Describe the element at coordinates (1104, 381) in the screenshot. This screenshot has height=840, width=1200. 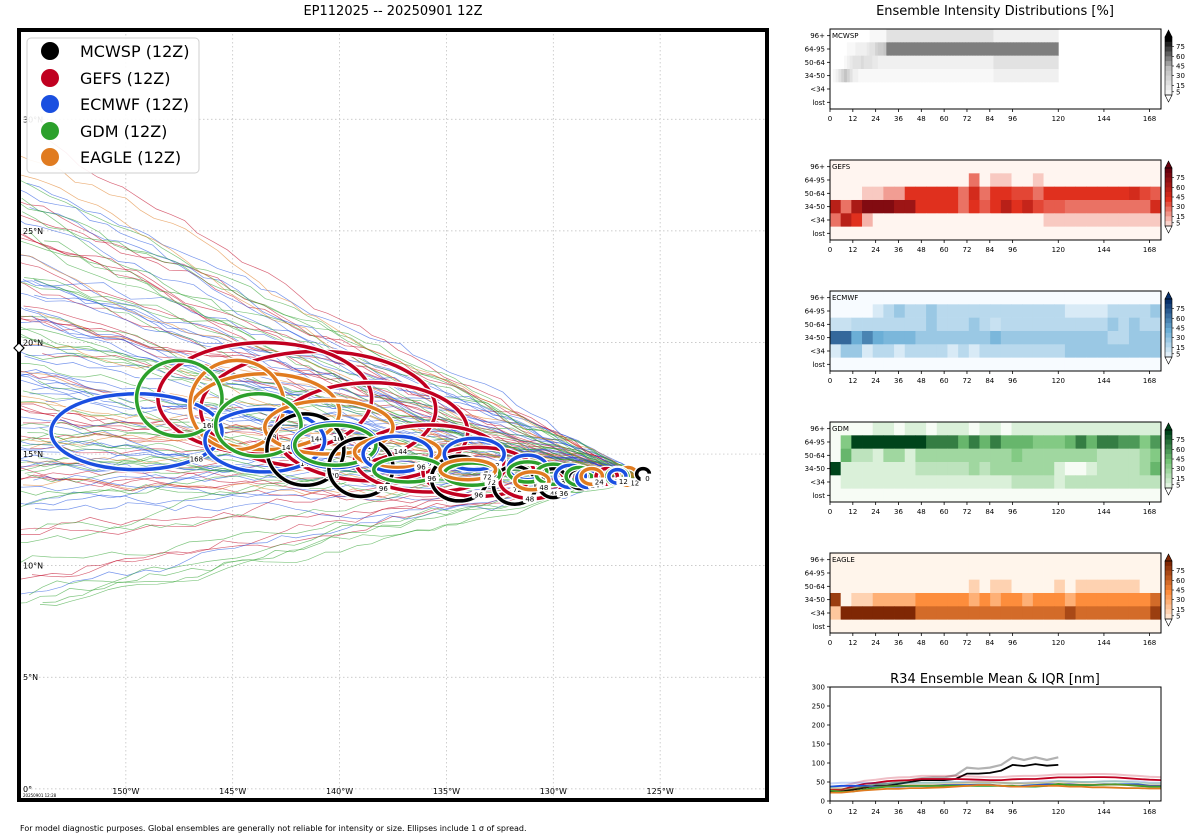
I see `heatmap-xlabel: 144` at that location.